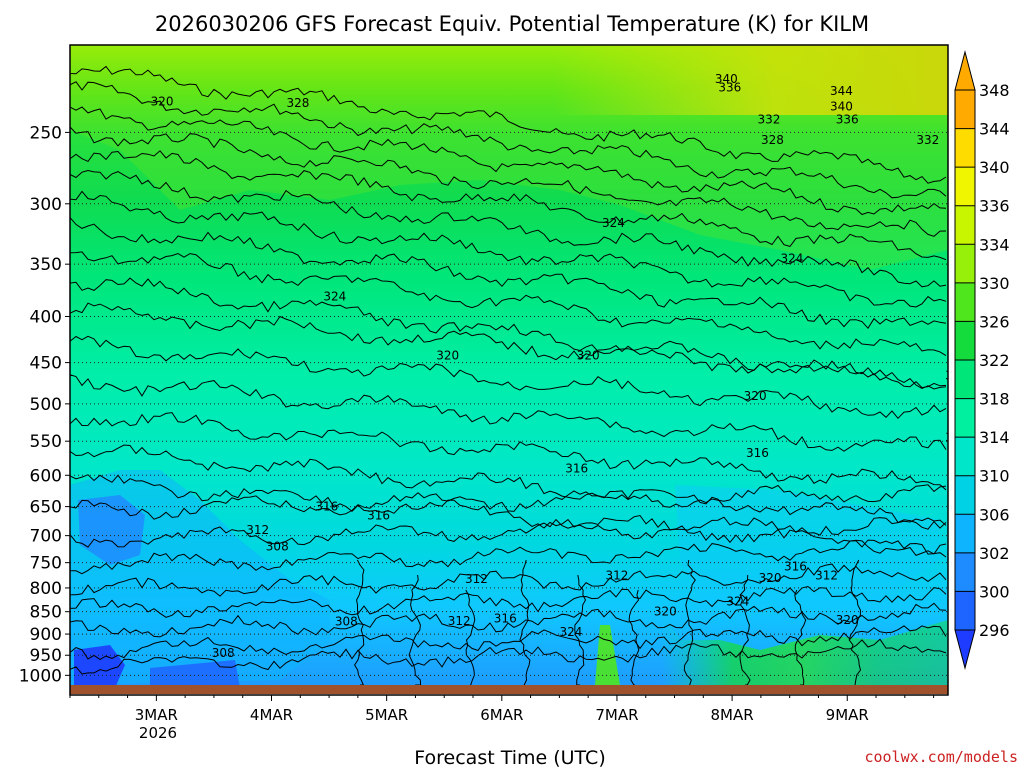 The width and height of the screenshot is (1024, 768). What do you see at coordinates (994, 553) in the screenshot?
I see `colorbar-label: 302` at bounding box center [994, 553].